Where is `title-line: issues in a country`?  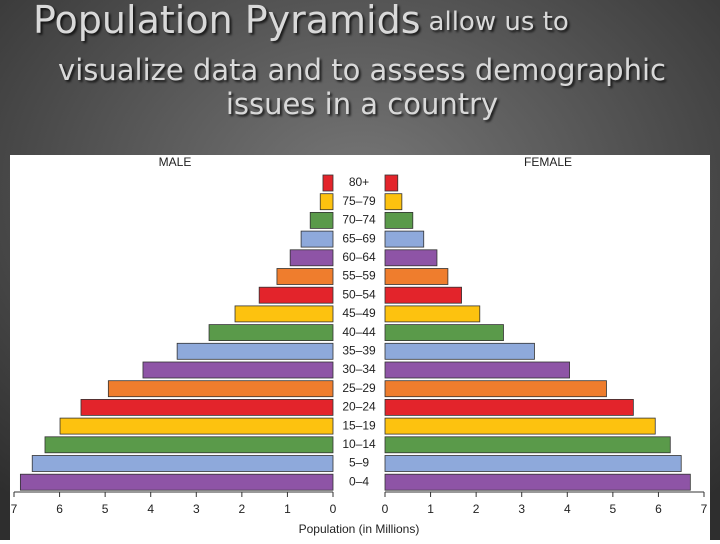 title-line: issues in a country is located at coordinates (362, 104).